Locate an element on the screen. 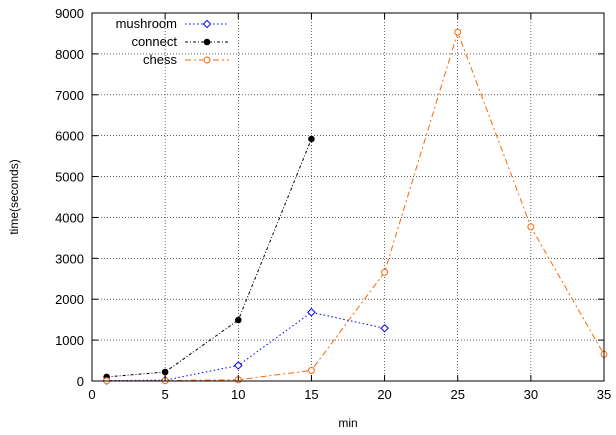  y-tick-label: 7000 is located at coordinates (69, 95).